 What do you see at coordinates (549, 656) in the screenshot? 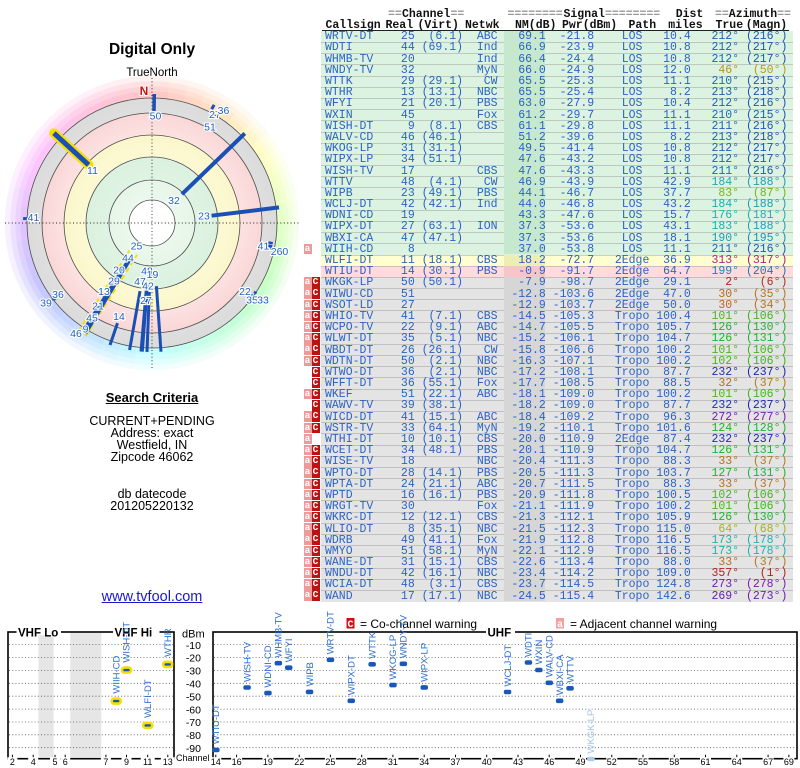
I see `svg-text: WALV-CD` at bounding box center [549, 656].